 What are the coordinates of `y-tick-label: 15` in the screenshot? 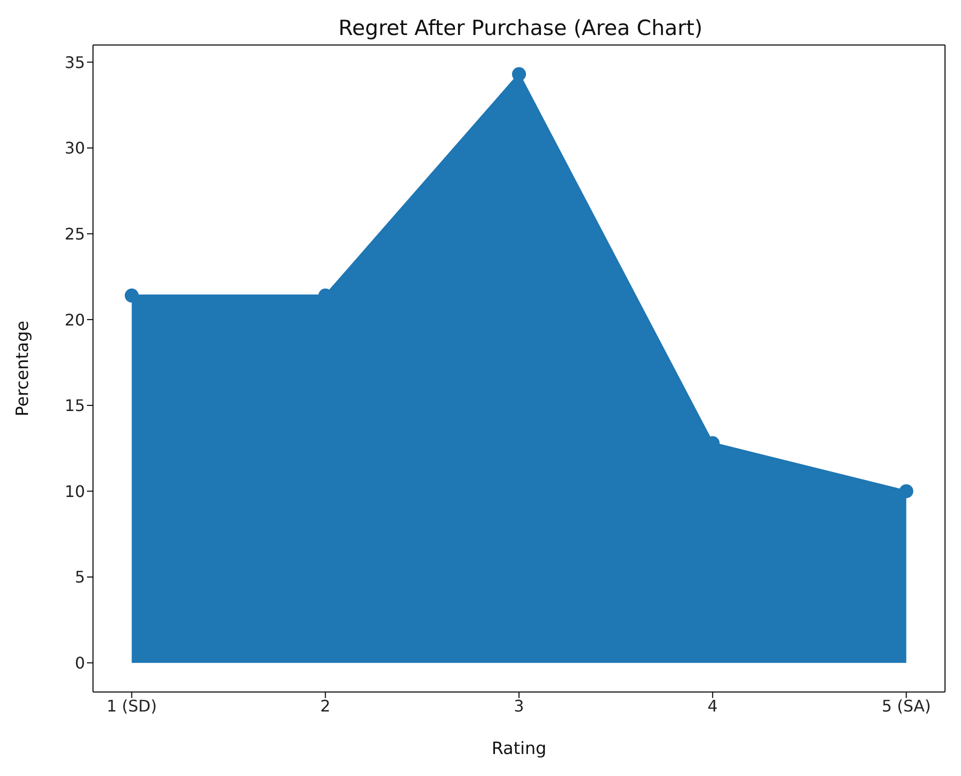 It's located at (74, 406).